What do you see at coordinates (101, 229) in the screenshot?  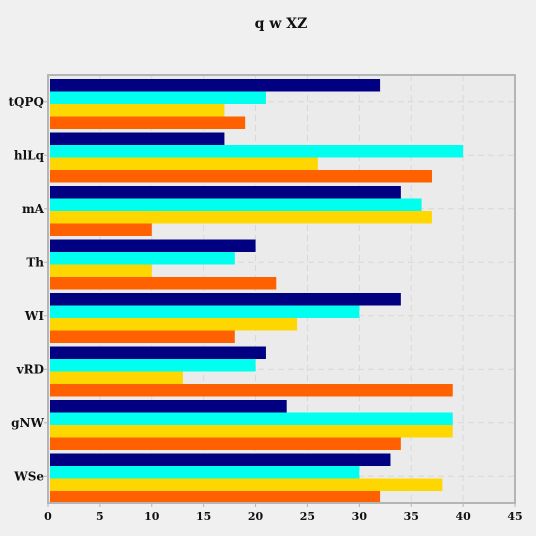 I see `bar-ma-s4` at bounding box center [101, 229].